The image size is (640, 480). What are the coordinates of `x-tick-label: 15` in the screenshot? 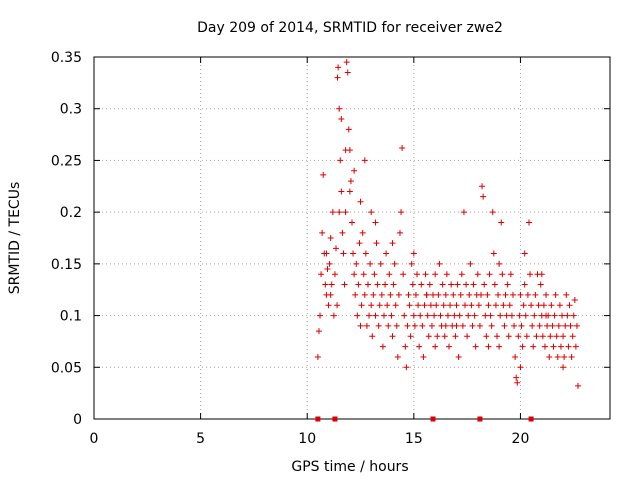 It's located at (414, 439).